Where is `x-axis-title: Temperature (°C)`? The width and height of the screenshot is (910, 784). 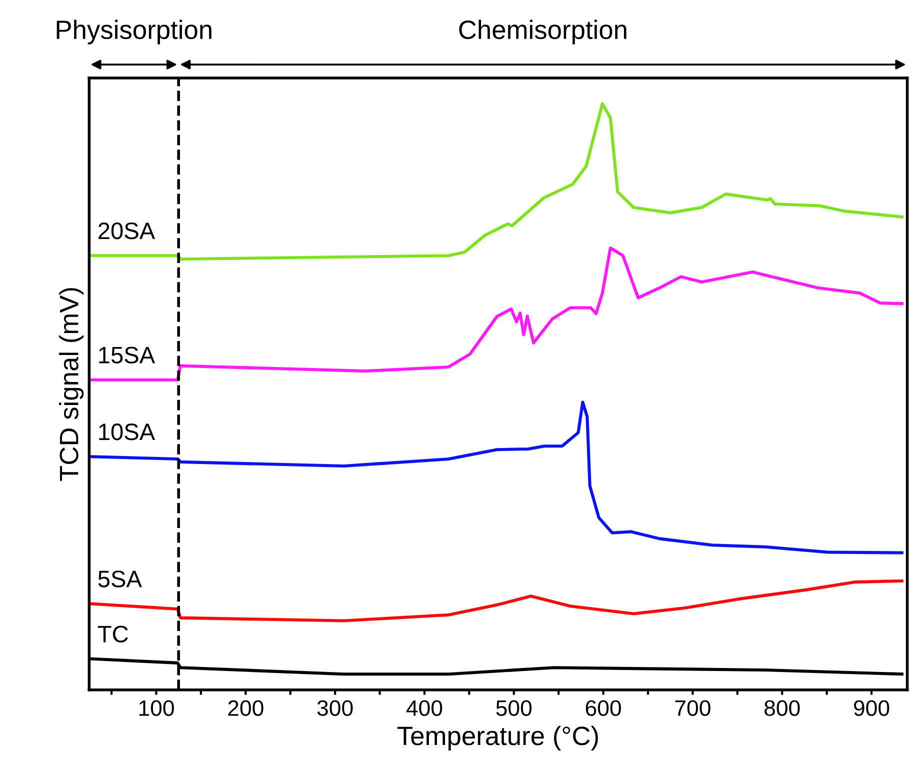 x-axis-title: Temperature (°C) is located at coordinates (498, 738).